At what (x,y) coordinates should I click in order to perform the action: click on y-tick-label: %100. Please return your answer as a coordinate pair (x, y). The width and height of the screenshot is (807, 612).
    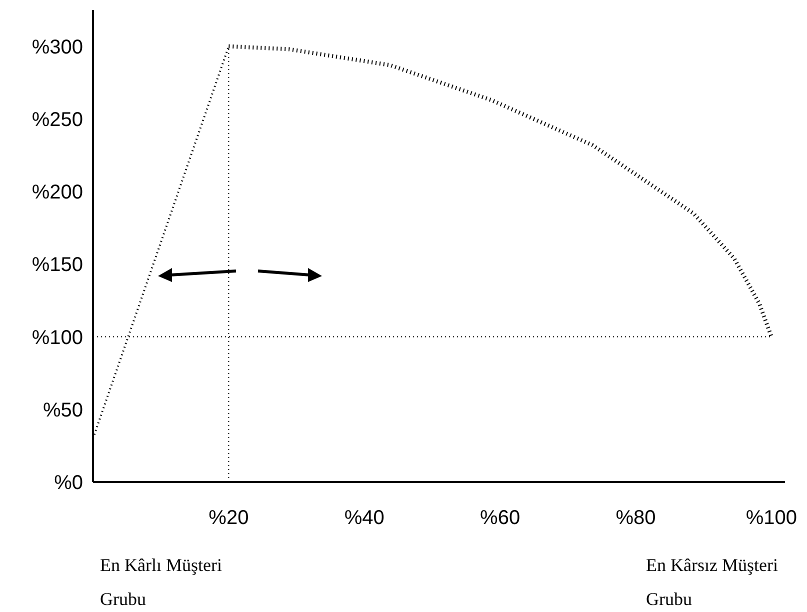
    Looking at the image, I should click on (57, 337).